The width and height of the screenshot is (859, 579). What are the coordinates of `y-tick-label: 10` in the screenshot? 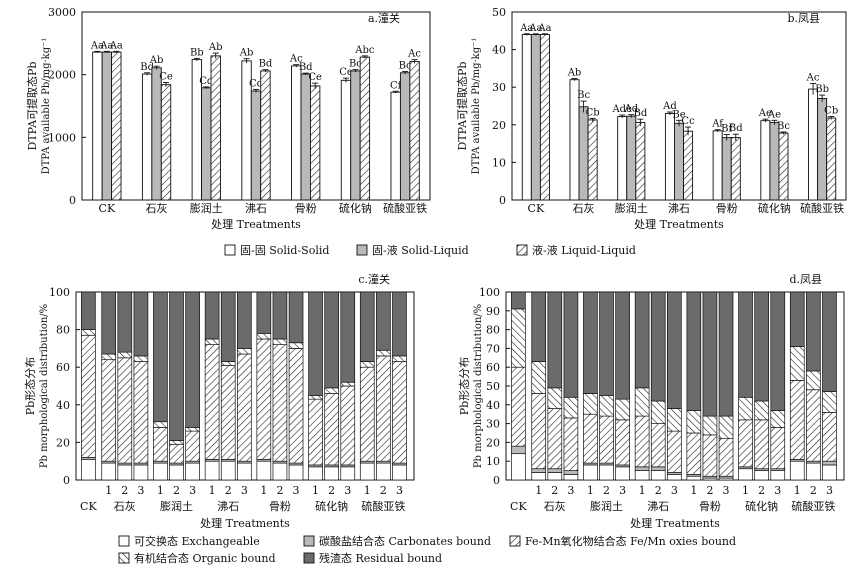 It's located at (493, 461).